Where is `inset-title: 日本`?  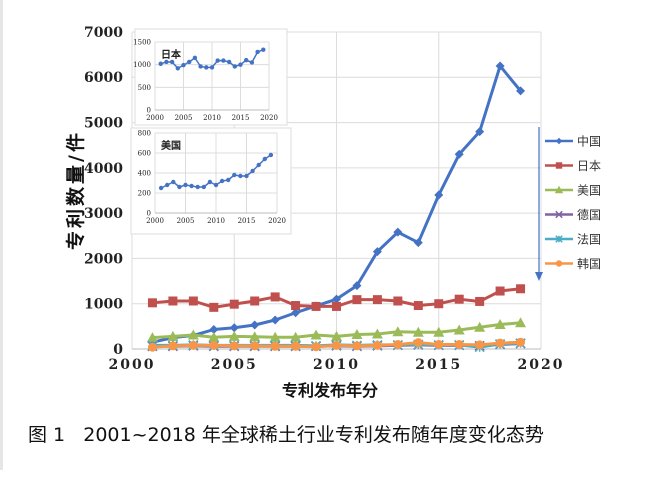
inset-title: 日本 is located at coordinates (171, 54).